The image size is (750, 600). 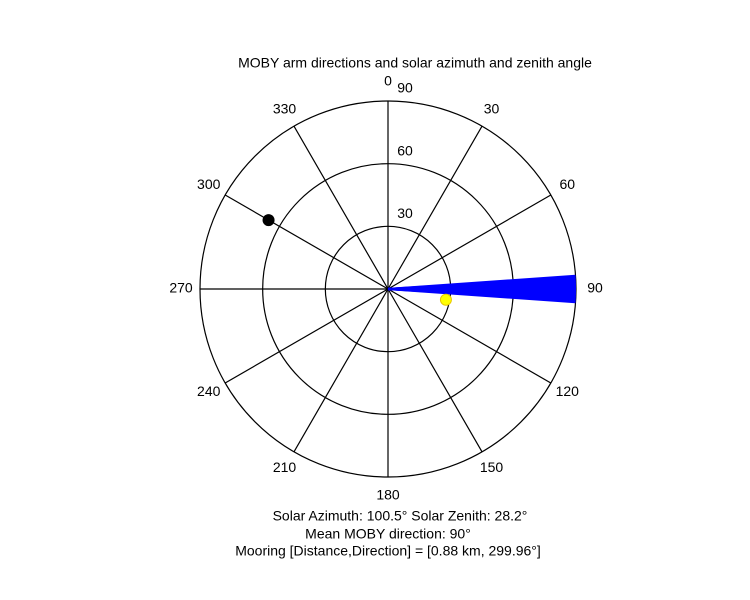 What do you see at coordinates (405, 213) in the screenshot?
I see `r-tick-label: 30` at bounding box center [405, 213].